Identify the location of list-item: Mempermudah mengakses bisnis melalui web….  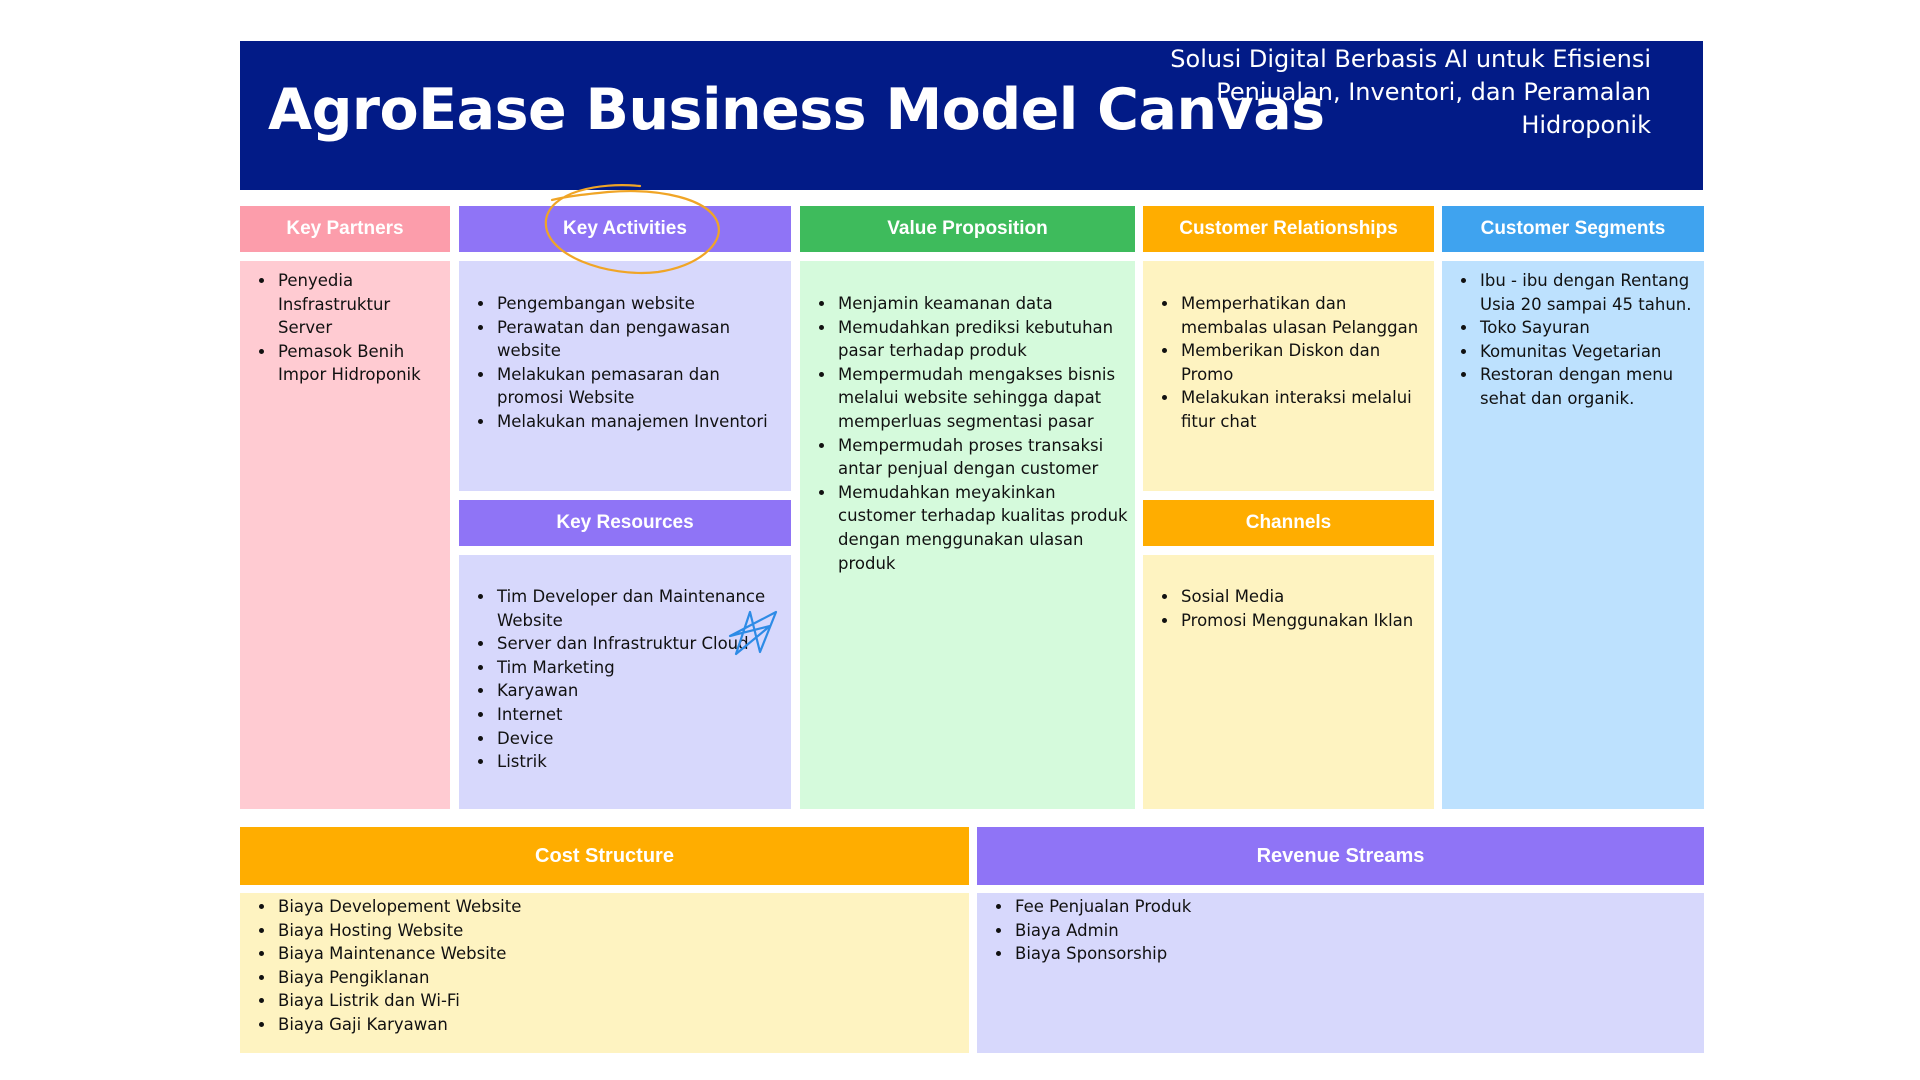
(982, 398).